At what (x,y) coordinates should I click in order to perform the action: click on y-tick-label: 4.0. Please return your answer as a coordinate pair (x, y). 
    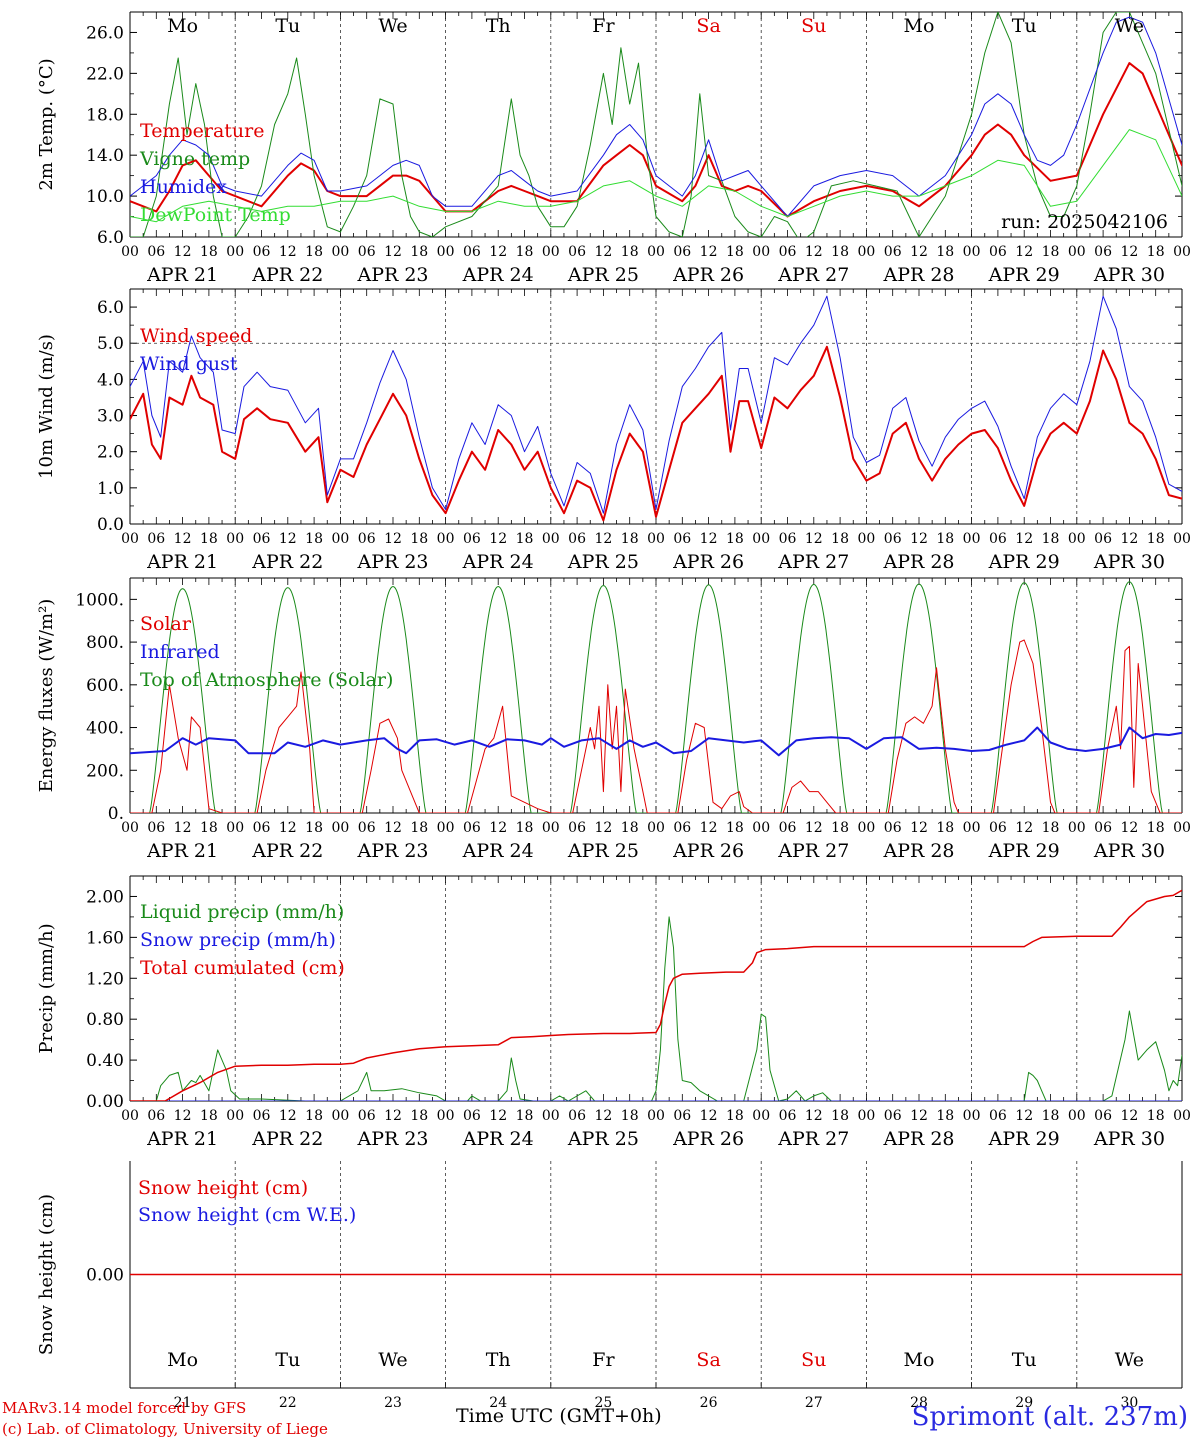
    Looking at the image, I should click on (110, 380).